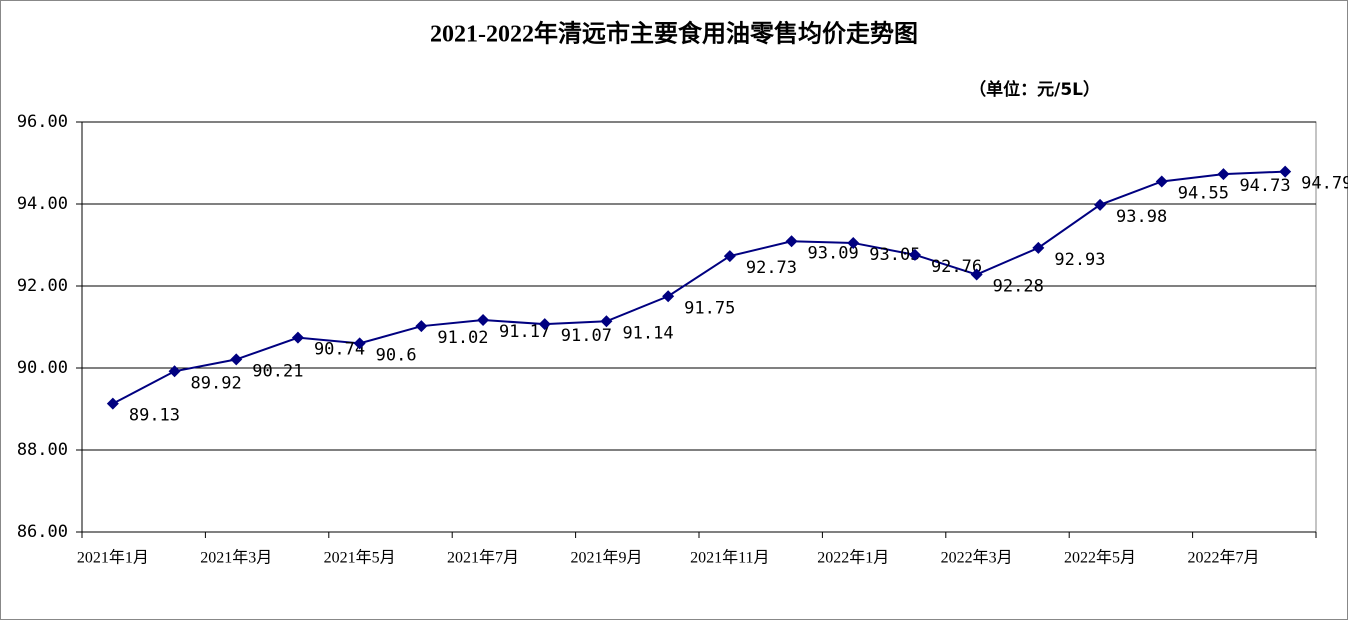 This screenshot has height=620, width=1348. I want to click on y-tick-label: 94.00, so click(42, 204).